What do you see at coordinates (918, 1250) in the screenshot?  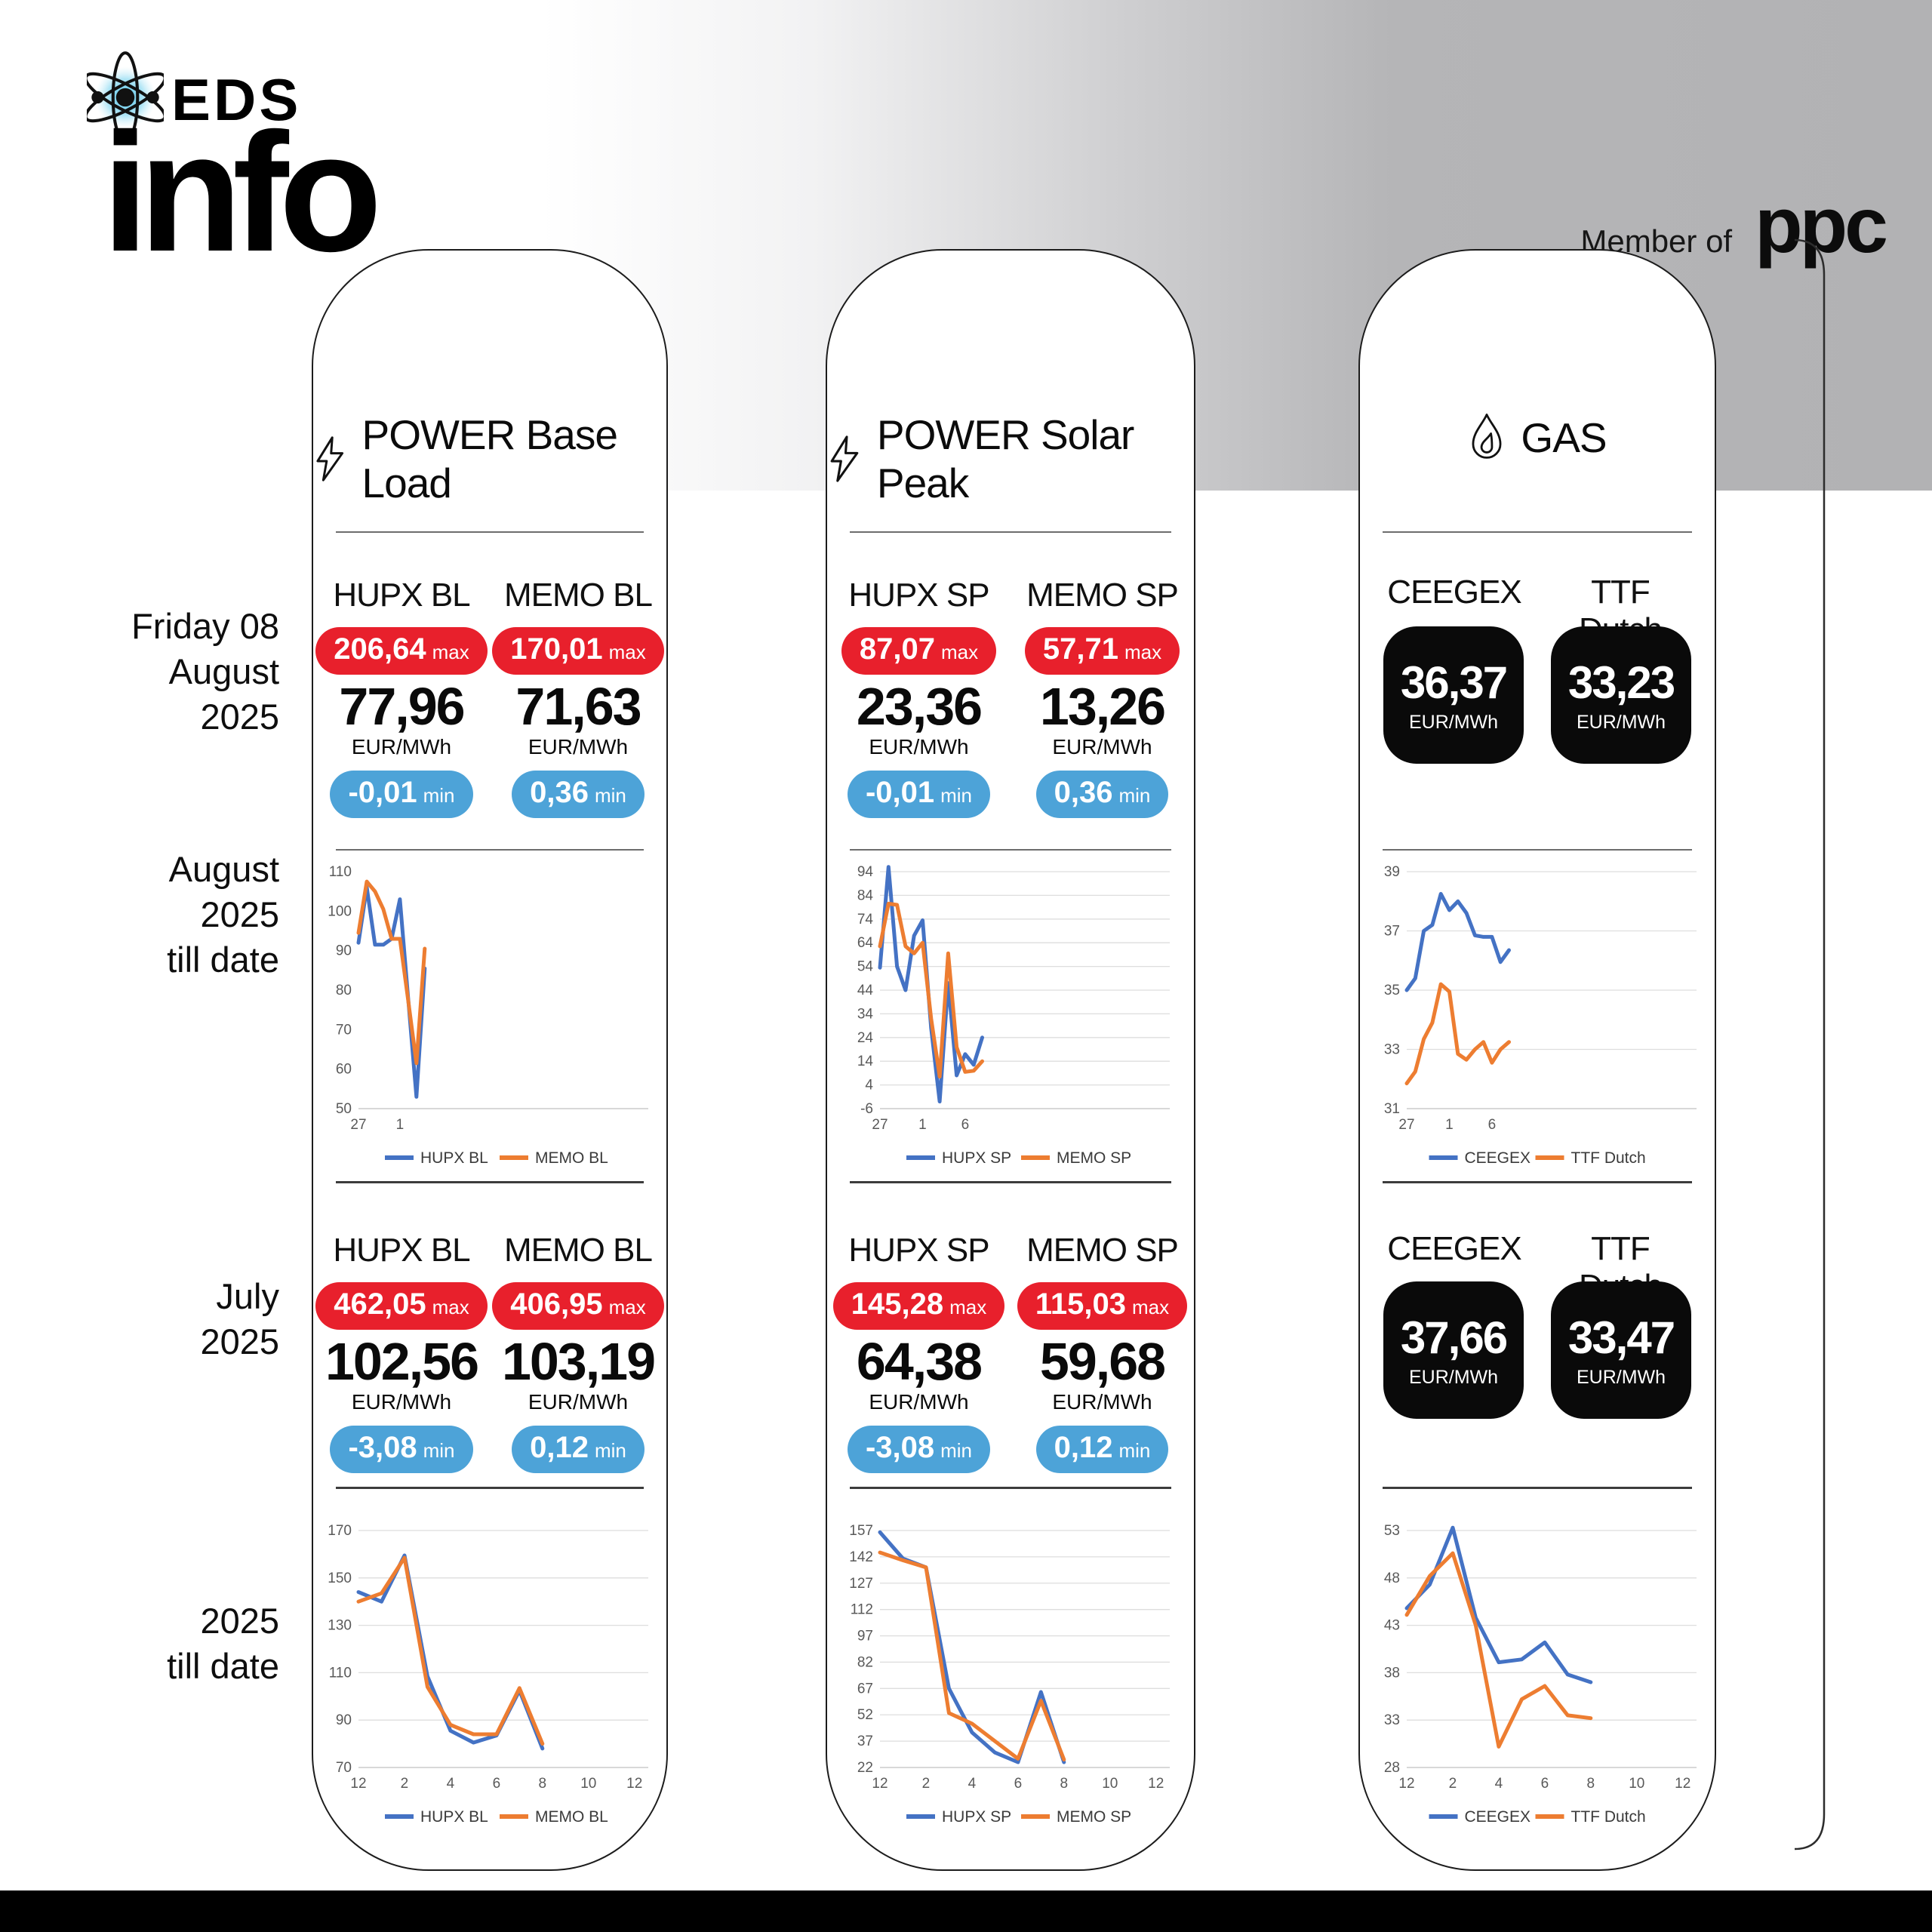 I see `price-label: HUPX SP` at bounding box center [918, 1250].